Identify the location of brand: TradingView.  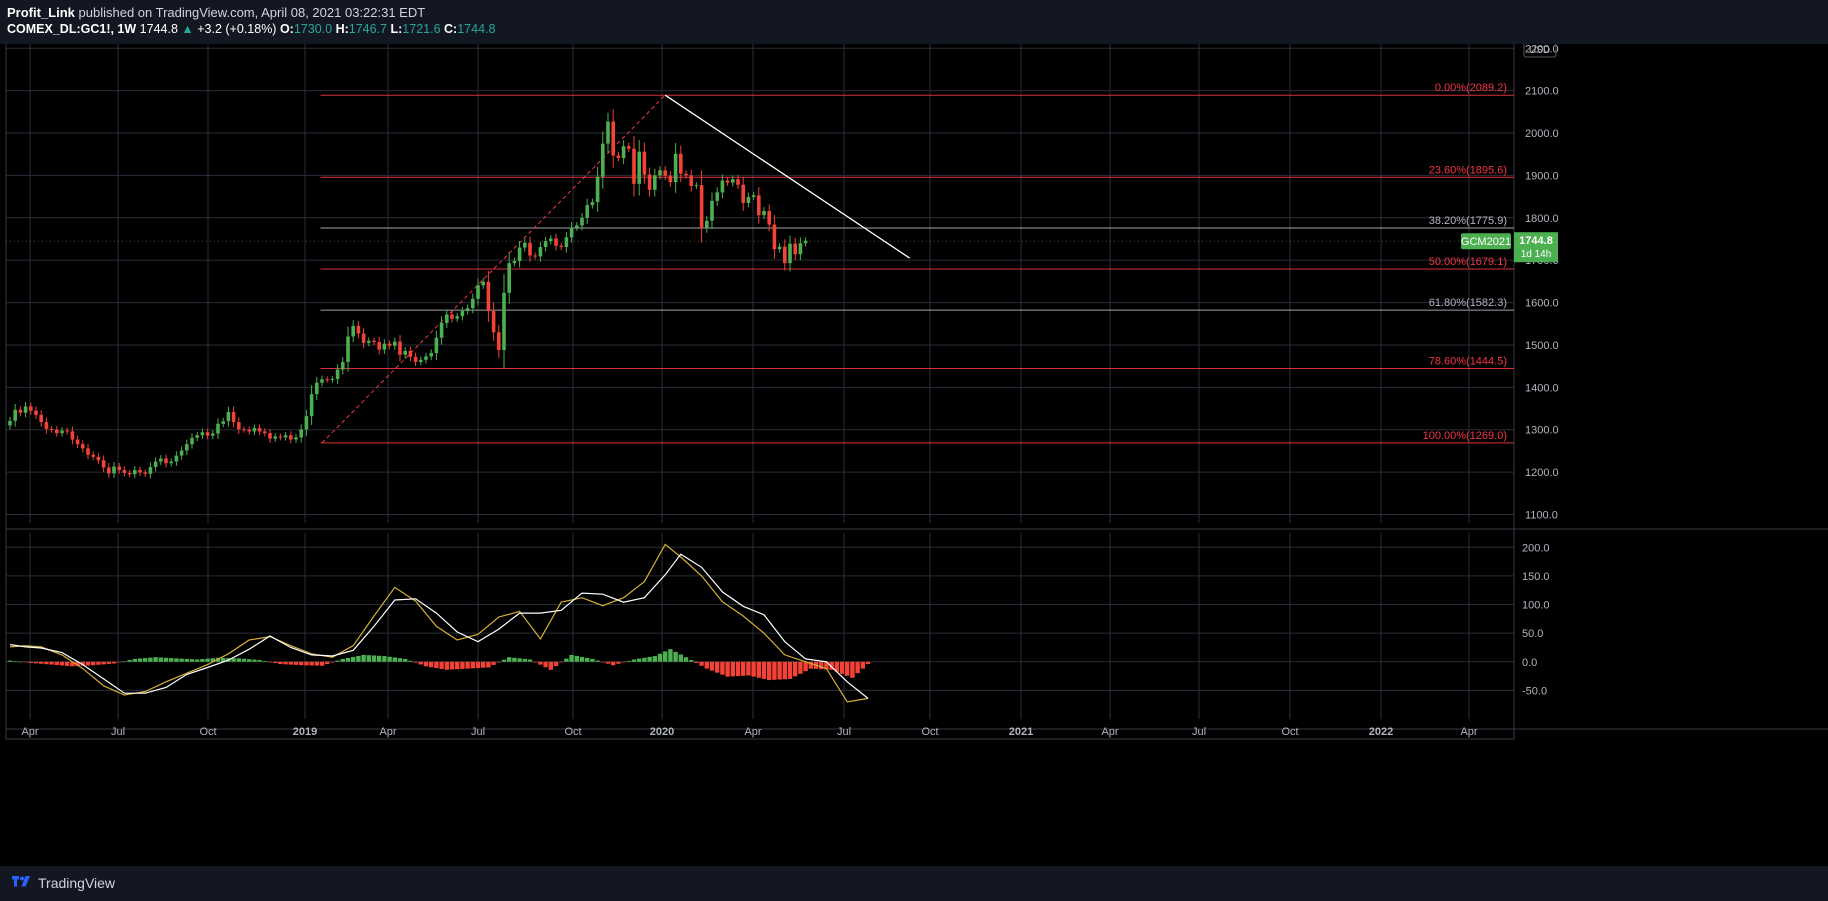
(62, 883).